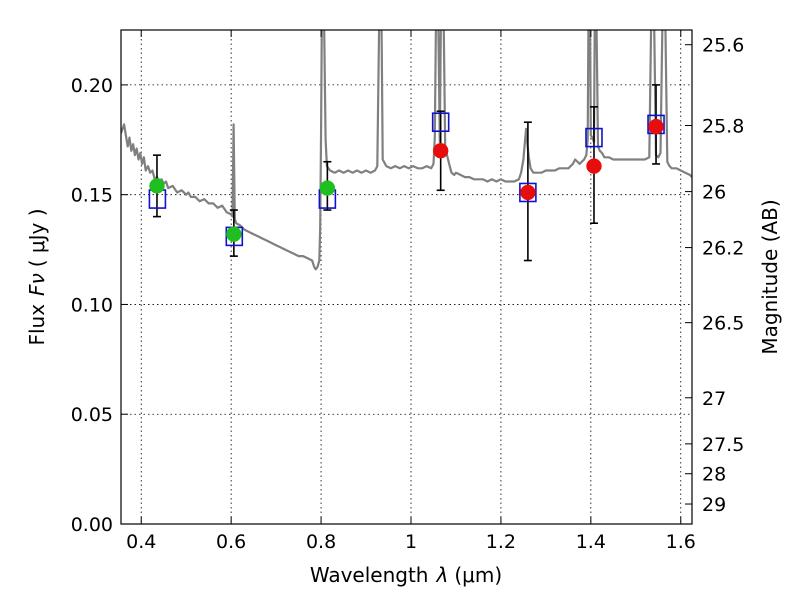 This screenshot has width=800, height=600. I want to click on right-tick-label: 25.8, so click(723, 127).